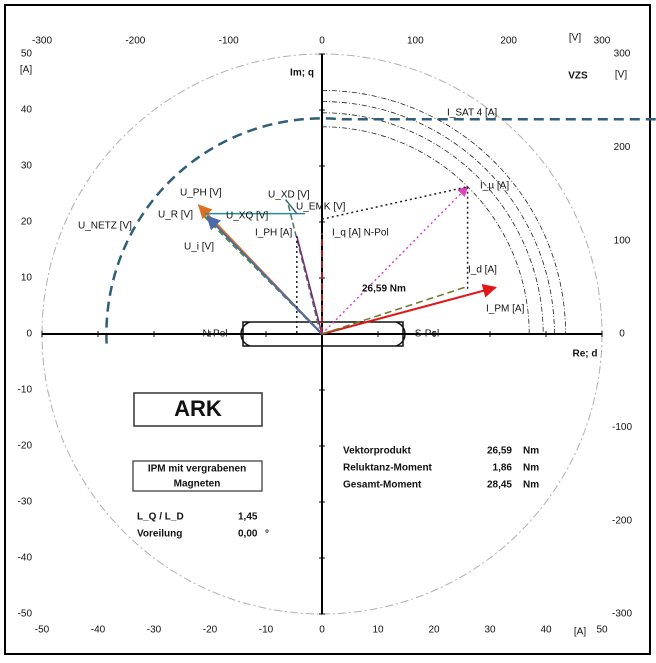 The image size is (656, 663). Describe the element at coordinates (267, 534) in the screenshot. I see `param-unit: °` at that location.